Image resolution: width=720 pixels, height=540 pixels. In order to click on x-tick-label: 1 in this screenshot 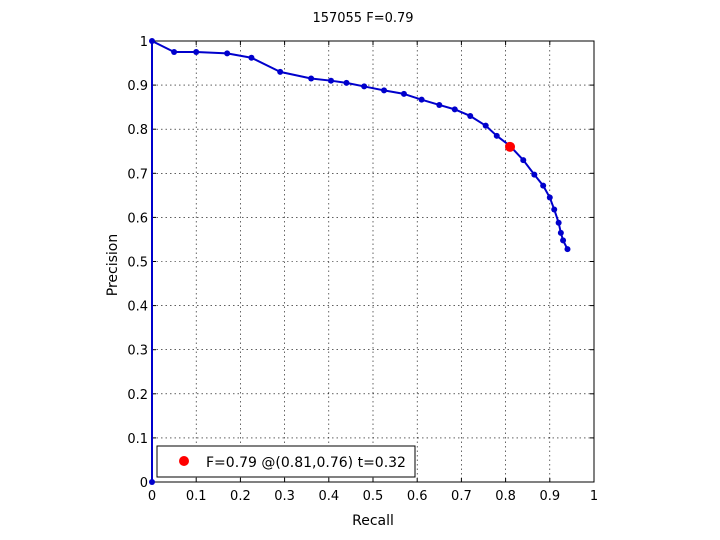, I will do `click(594, 496)`.